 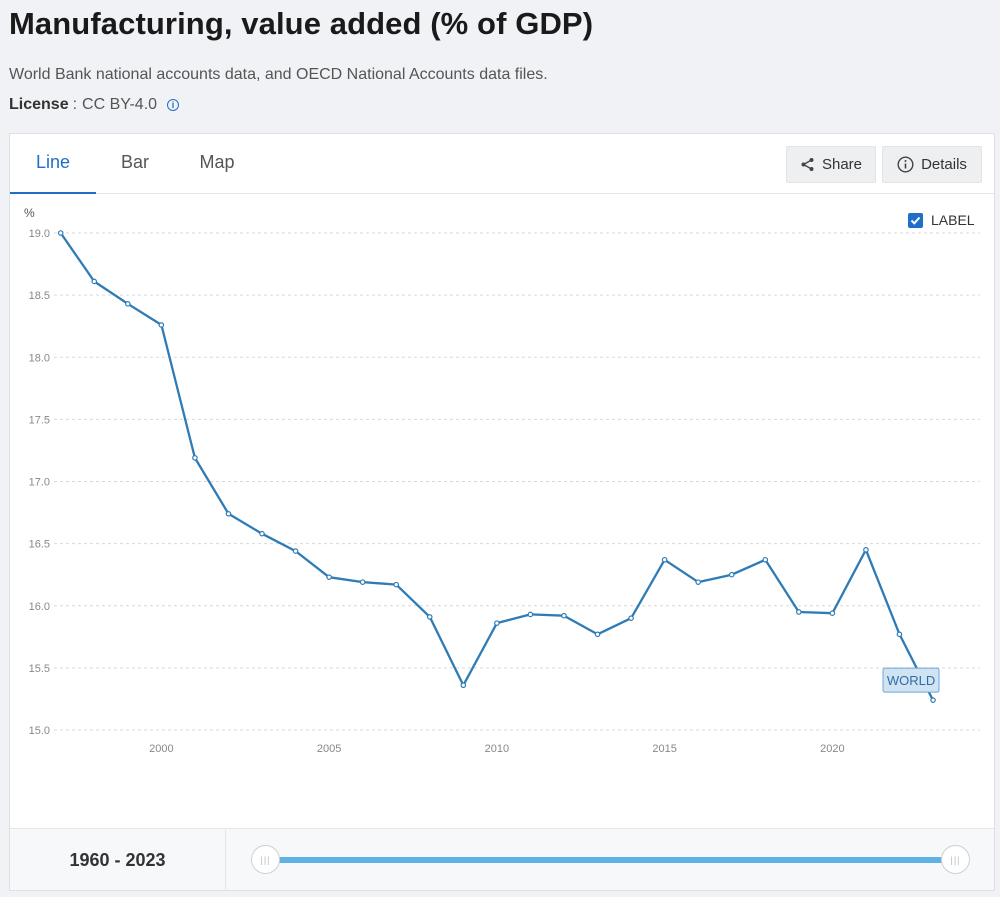 What do you see at coordinates (39, 607) in the screenshot?
I see `y-tick-label: 16.0` at bounding box center [39, 607].